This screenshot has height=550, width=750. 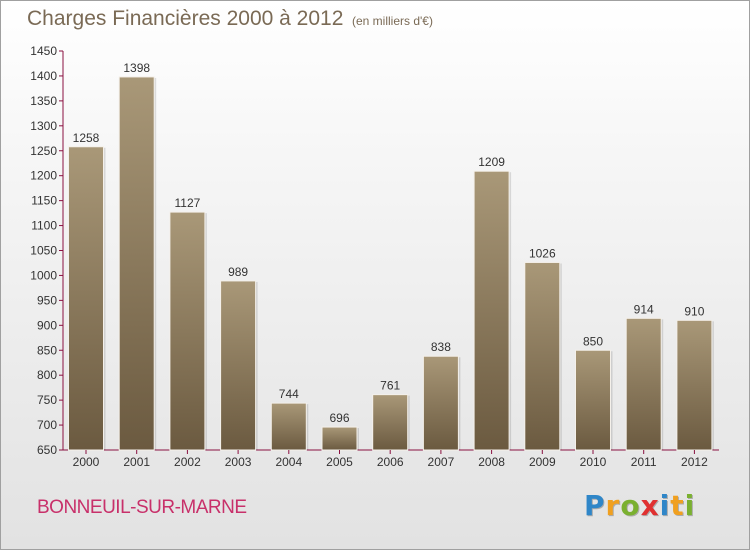 What do you see at coordinates (86, 138) in the screenshot?
I see `bar-value-label: 1258` at bounding box center [86, 138].